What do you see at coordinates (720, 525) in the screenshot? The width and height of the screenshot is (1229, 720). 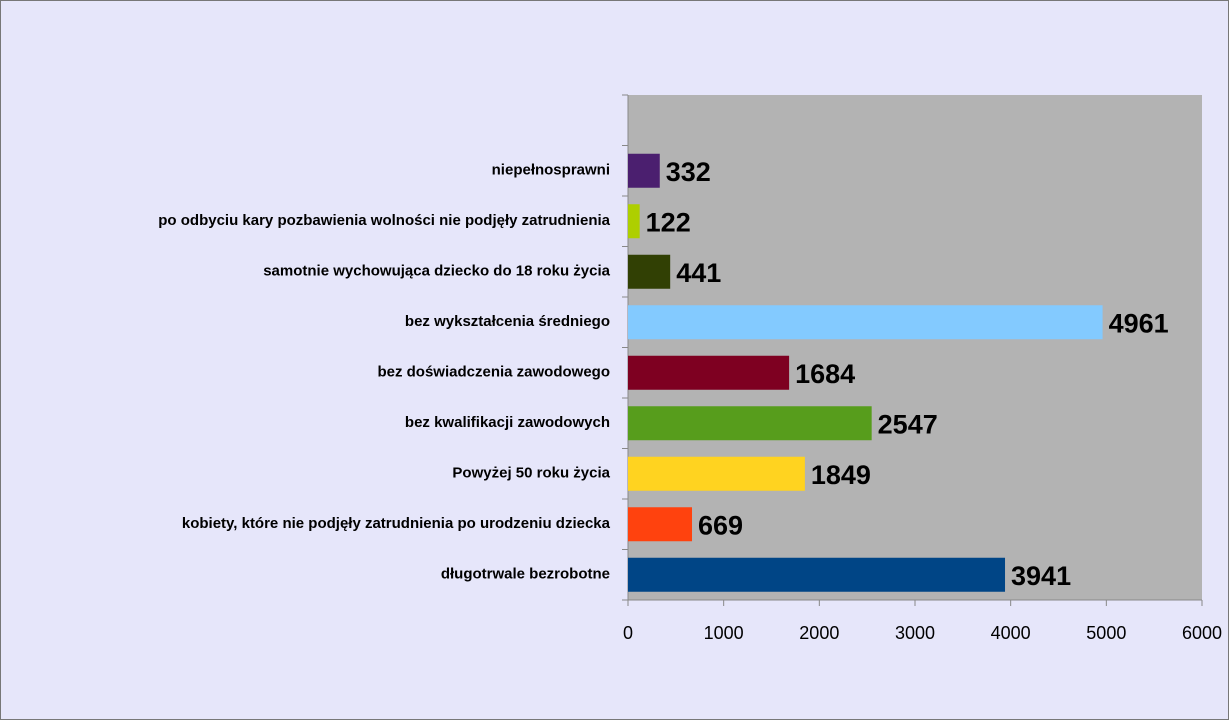 I see `data-label: 669` at bounding box center [720, 525].